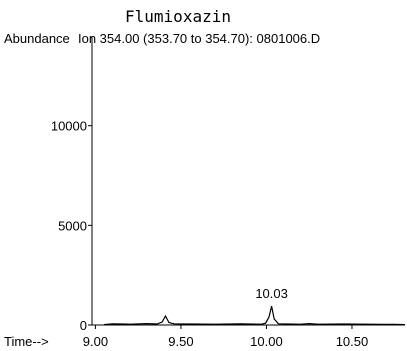 The image size is (407, 351). Describe the element at coordinates (95, 341) in the screenshot. I see `x-tick-label: 9.00` at that location.